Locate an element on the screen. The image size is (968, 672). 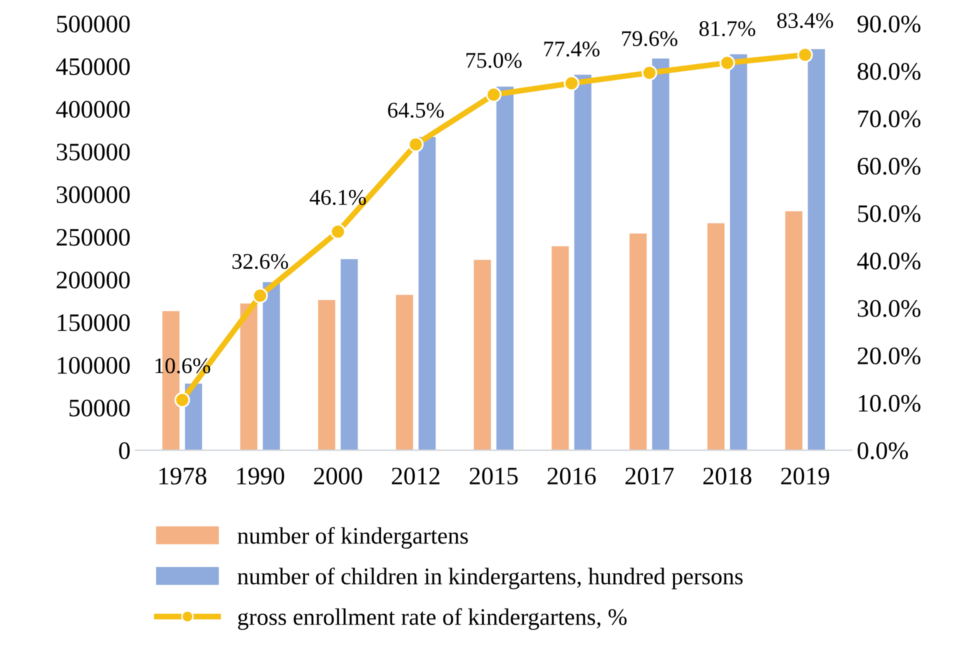
y2-tick-label: 10.0% is located at coordinates (889, 403).